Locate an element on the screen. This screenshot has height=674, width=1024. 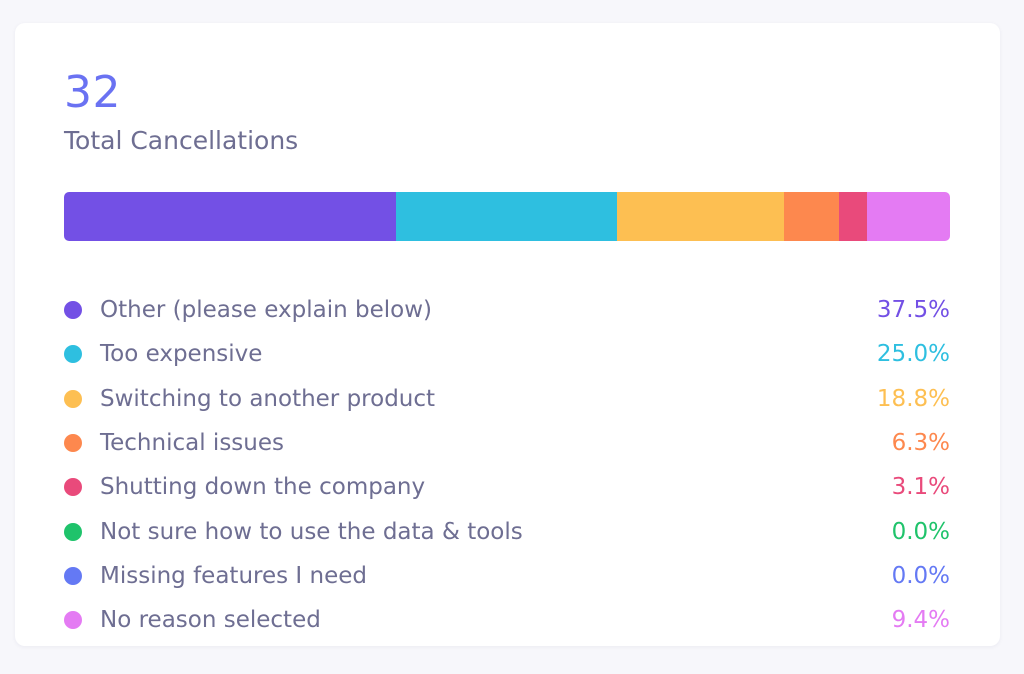
expensive-dot-icon is located at coordinates (73, 354).